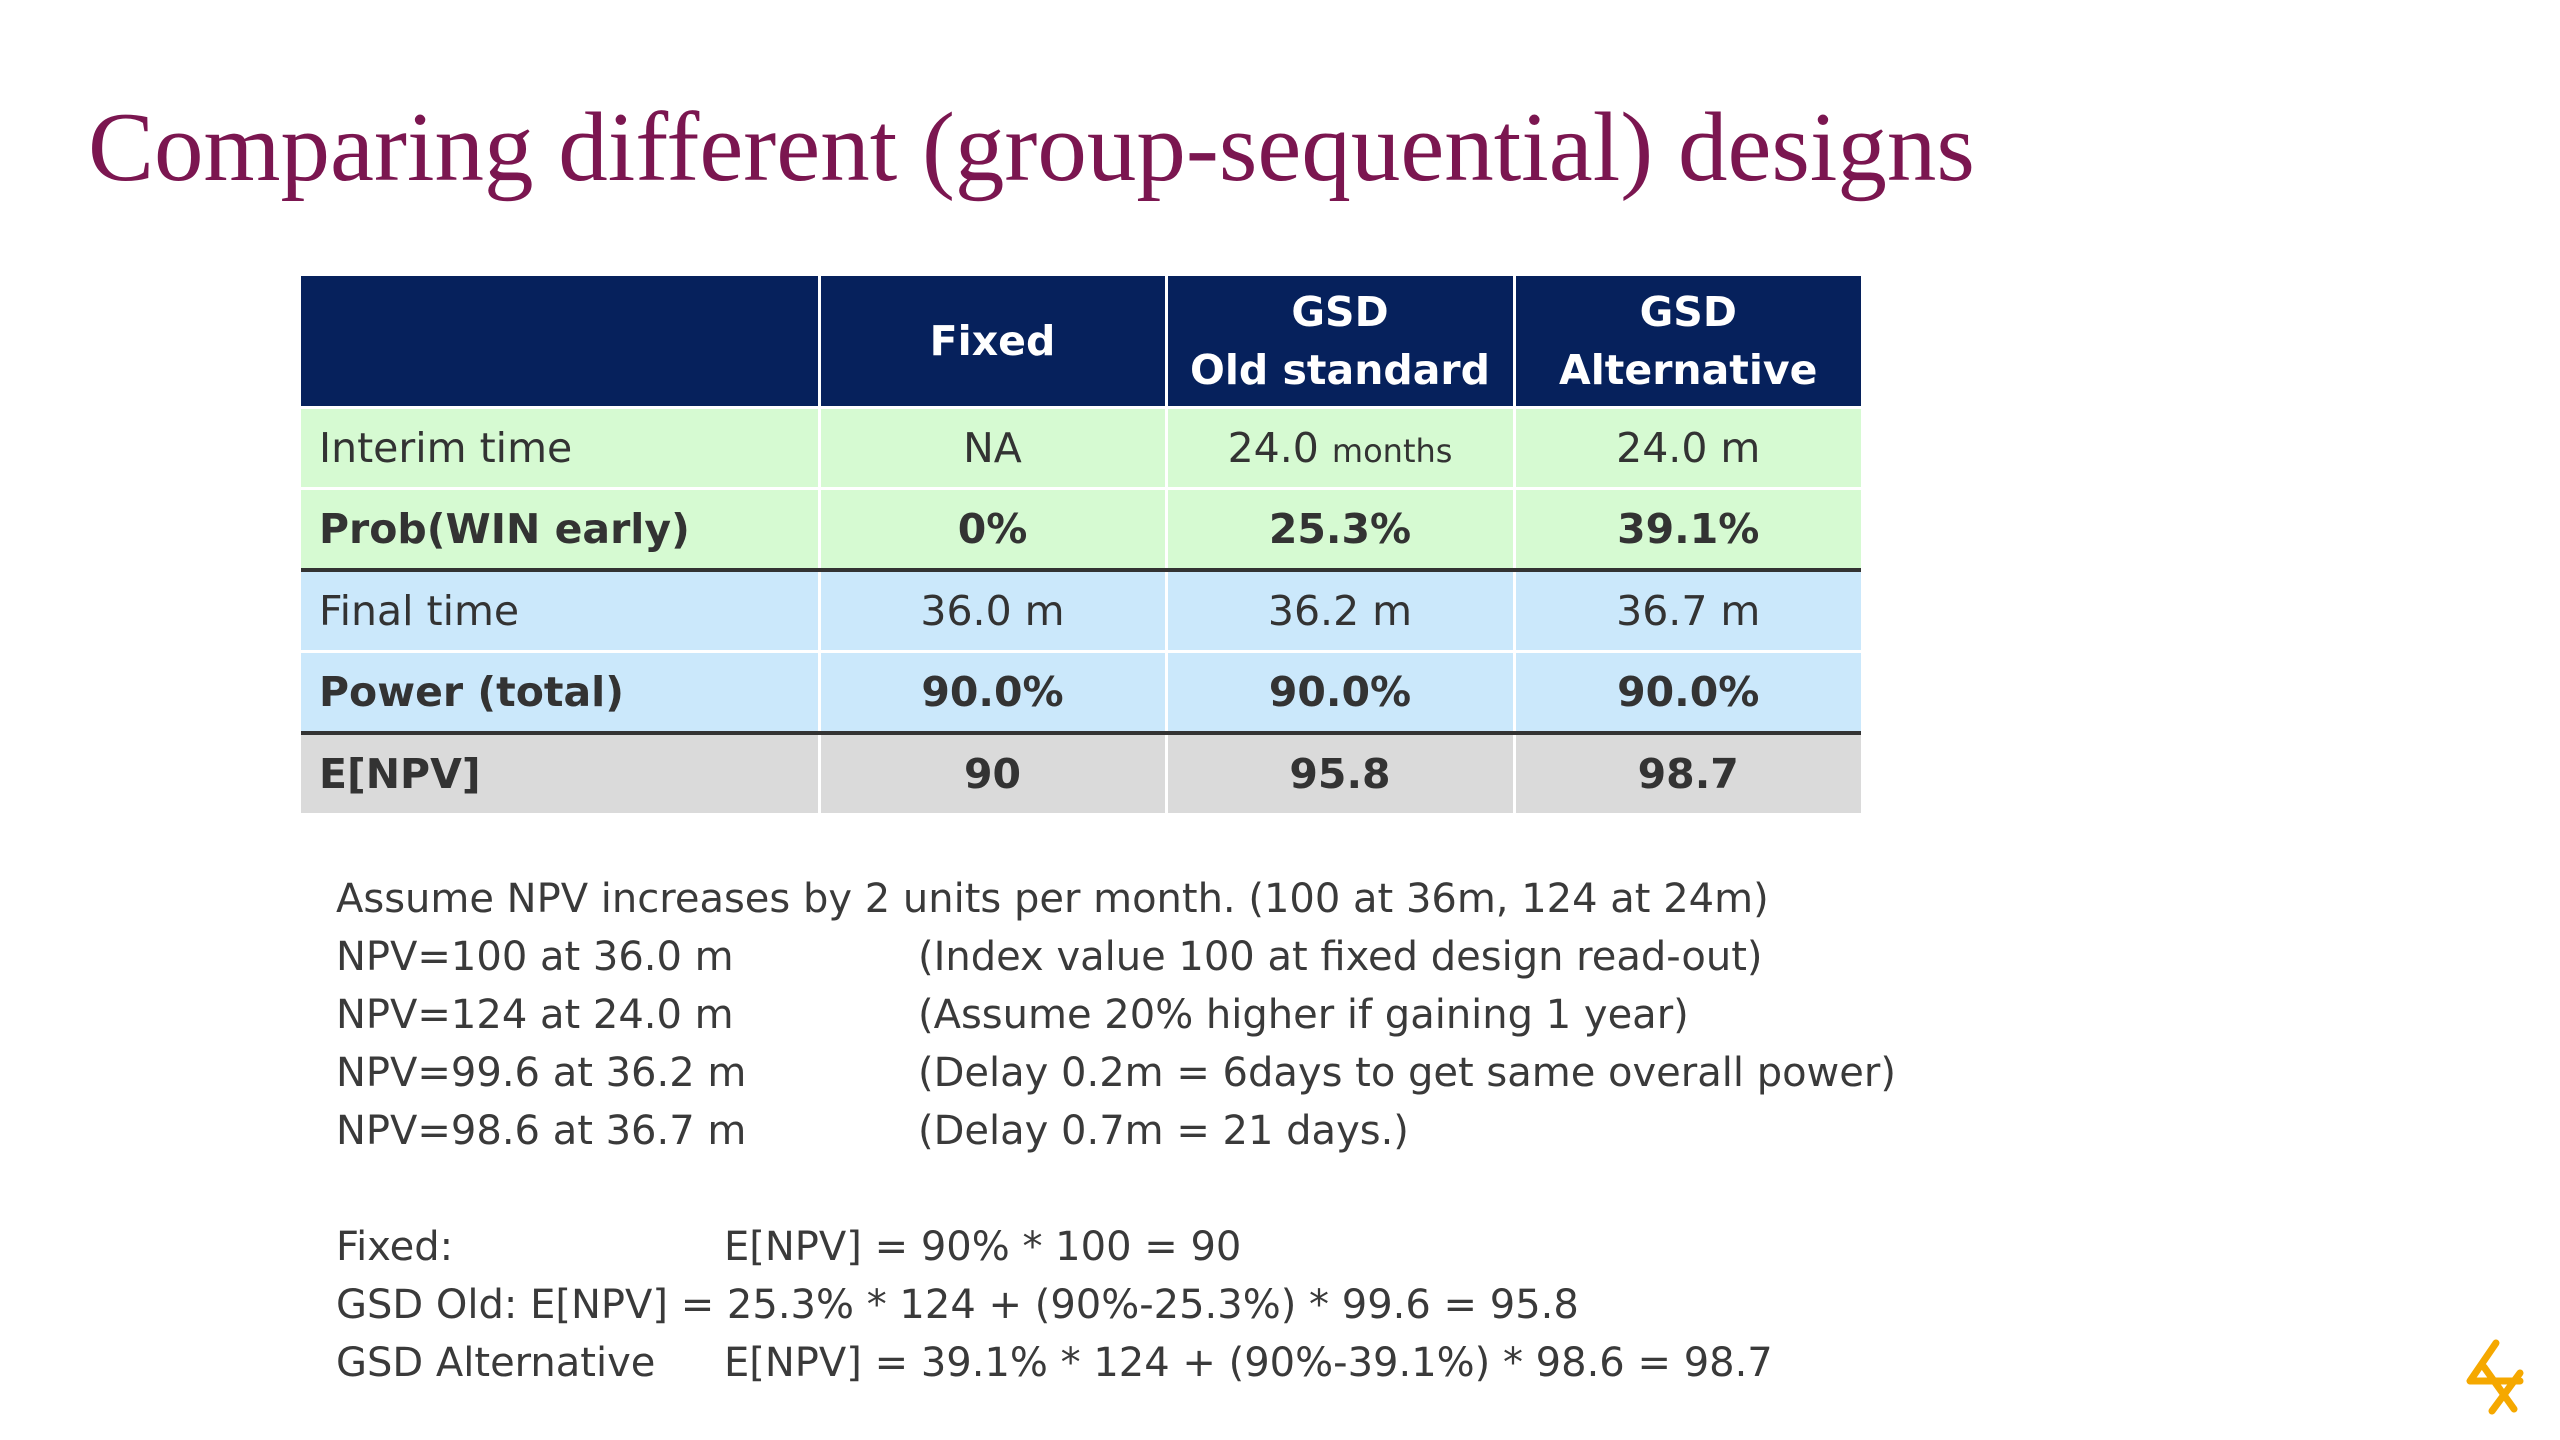 This screenshot has height=1440, width=2560. I want to click on table-row: Power (total) 90.0% 90.0% 90.0%, so click(1081, 691).